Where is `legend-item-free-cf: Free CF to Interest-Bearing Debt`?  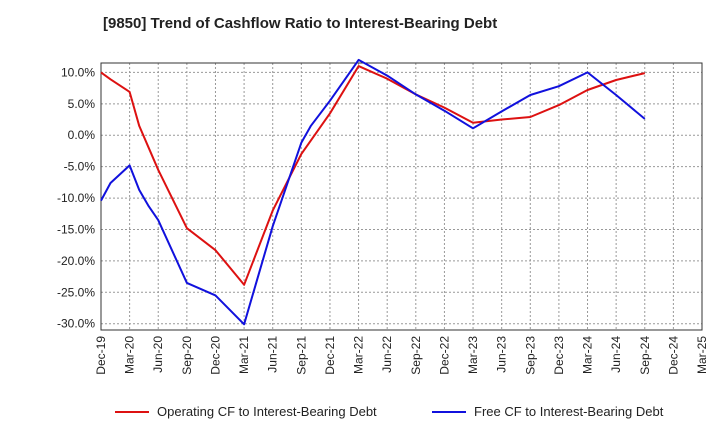 legend-item-free-cf: Free CF to Interest-Bearing Debt is located at coordinates (547, 411).